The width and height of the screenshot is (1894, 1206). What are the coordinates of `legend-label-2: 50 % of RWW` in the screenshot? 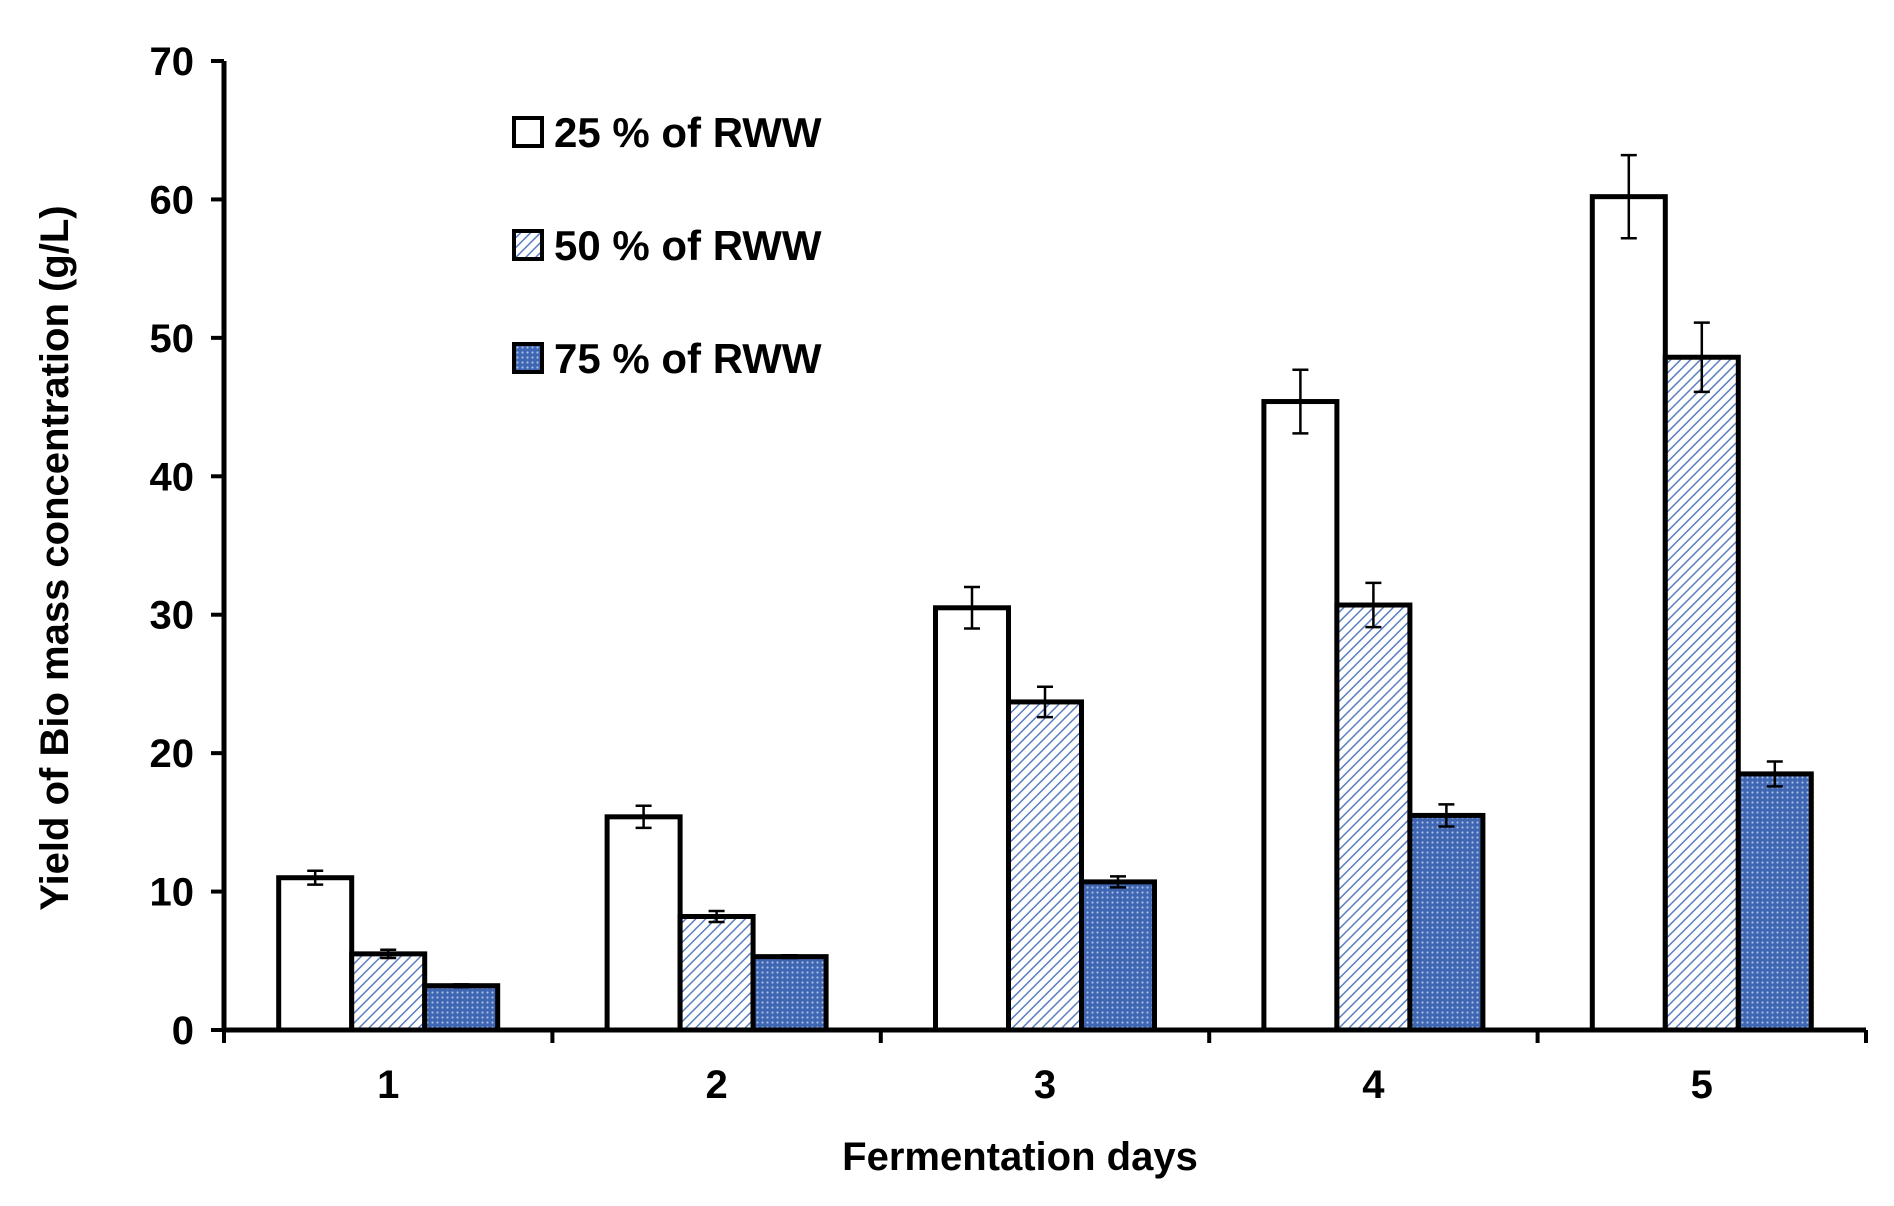 It's located at (688, 245).